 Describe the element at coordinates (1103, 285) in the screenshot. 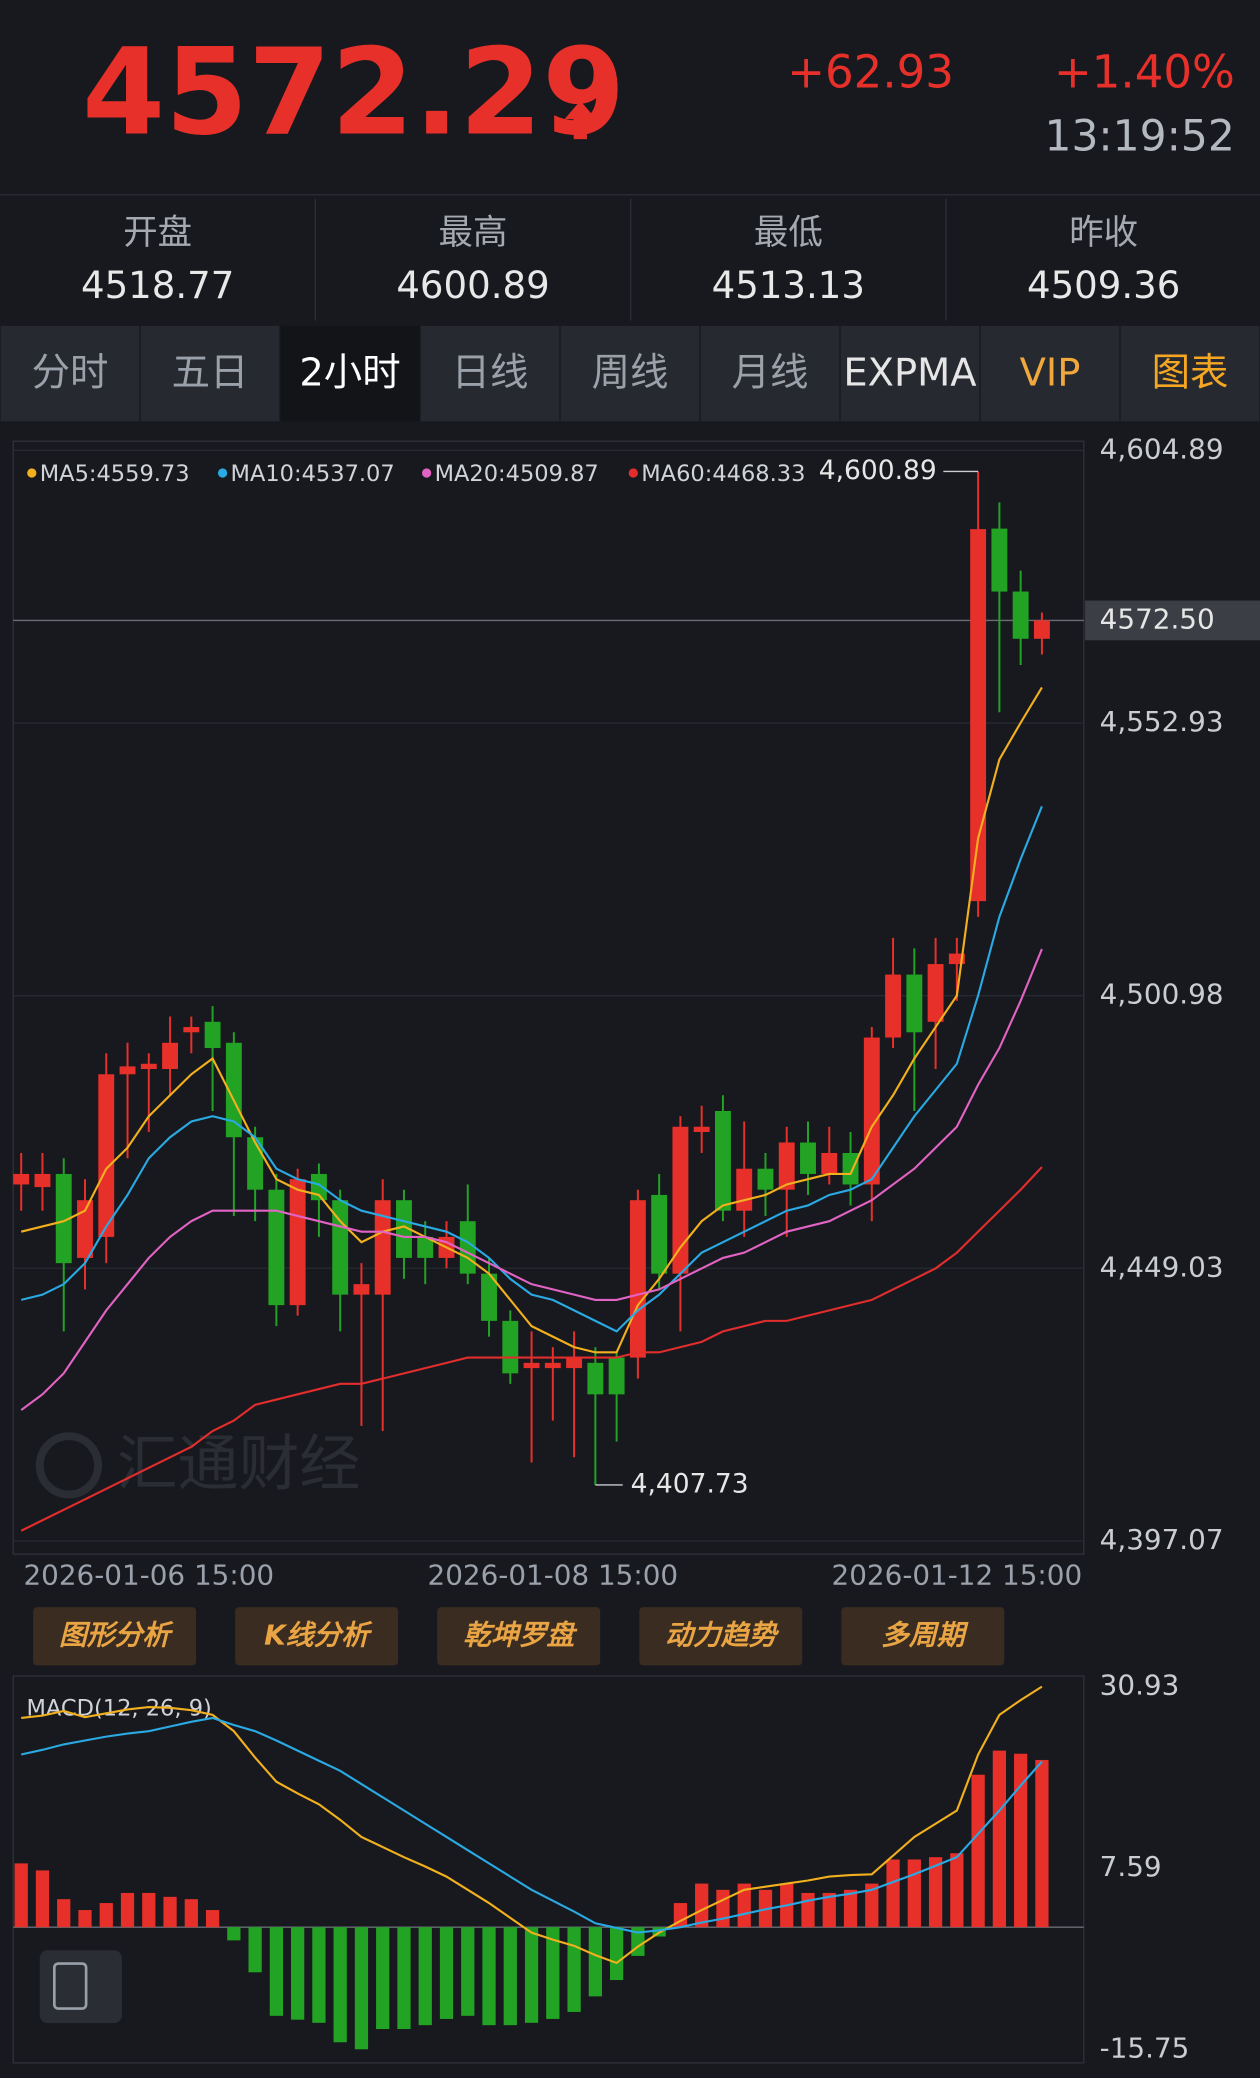

I see `stat-value: 4509.36` at that location.